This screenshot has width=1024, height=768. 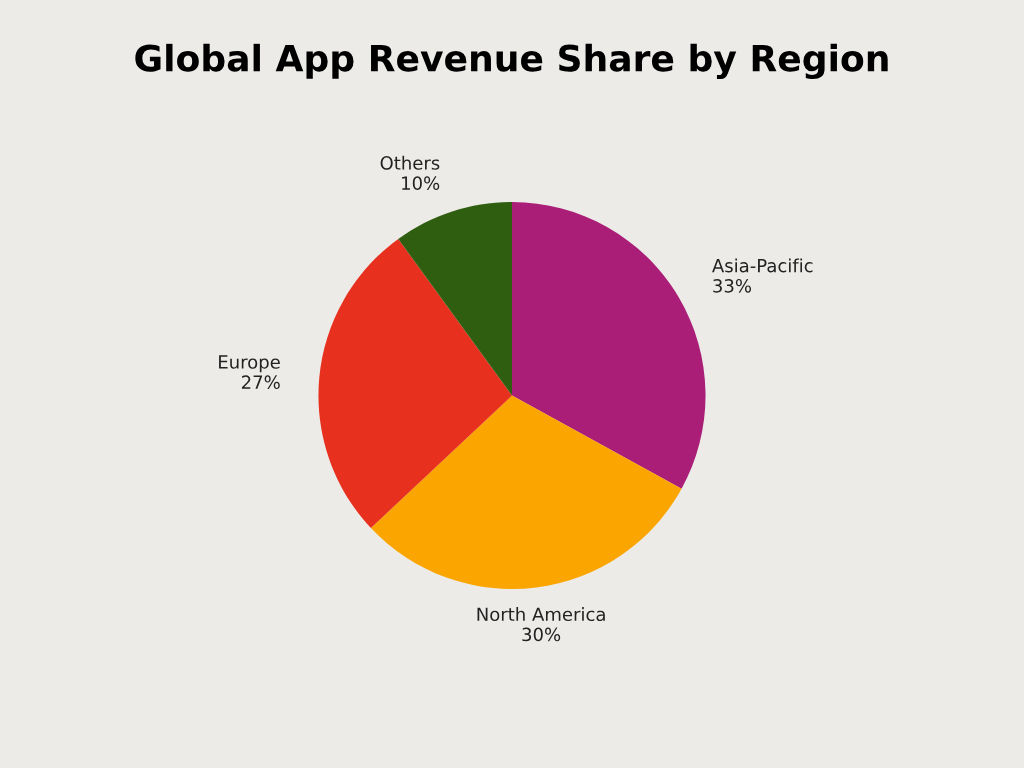 I want to click on chart-title: Global App Revenue Share by Region, so click(x=511, y=61).